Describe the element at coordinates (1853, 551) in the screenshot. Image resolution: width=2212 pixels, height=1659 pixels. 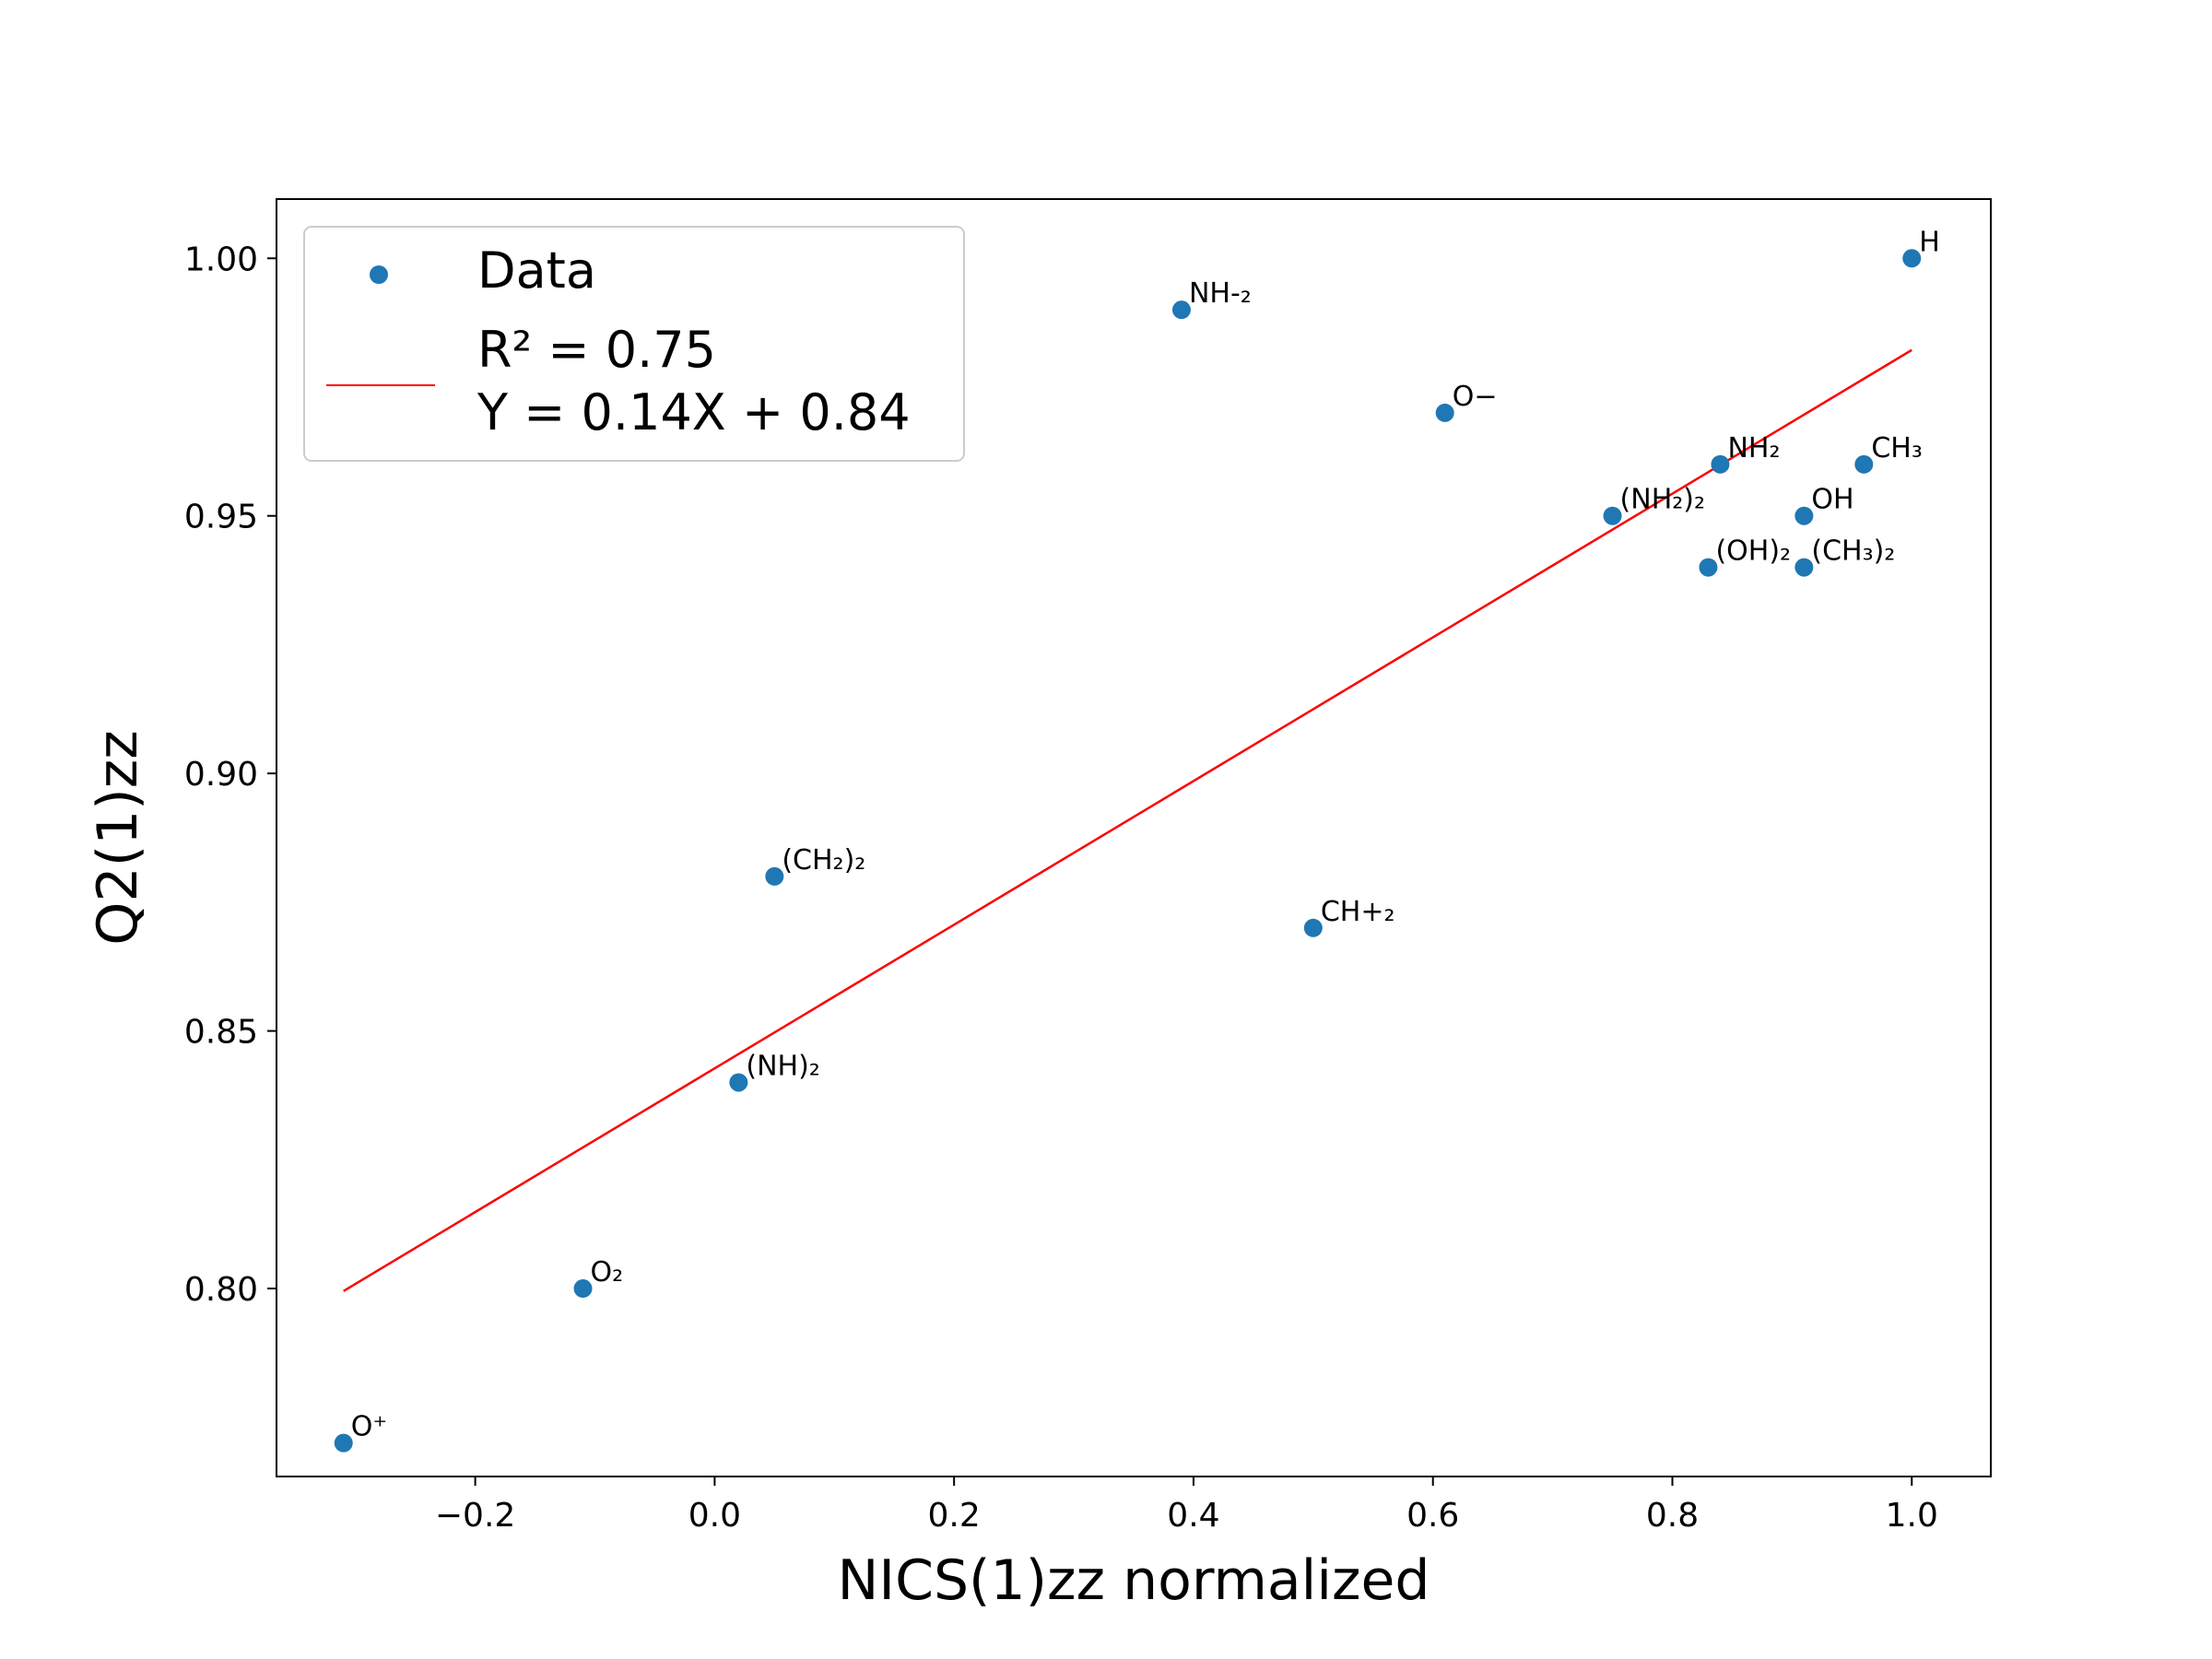
I see `data-point-label: (CH₃)₂` at that location.